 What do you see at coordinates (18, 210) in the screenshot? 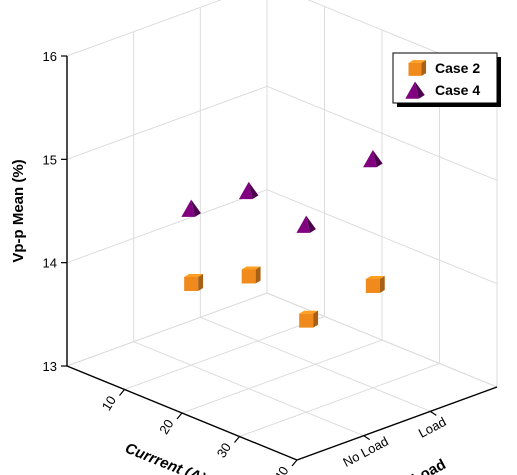
I see `z-axis-title: Vp-p Mean (%)` at bounding box center [18, 210].